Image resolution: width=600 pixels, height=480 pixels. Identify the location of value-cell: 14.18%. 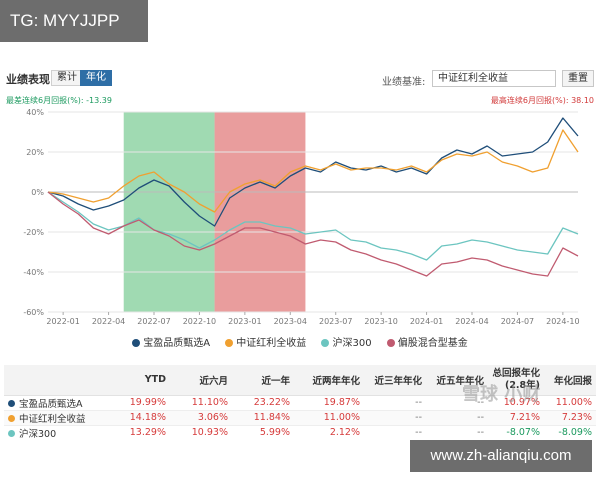
(139, 418).